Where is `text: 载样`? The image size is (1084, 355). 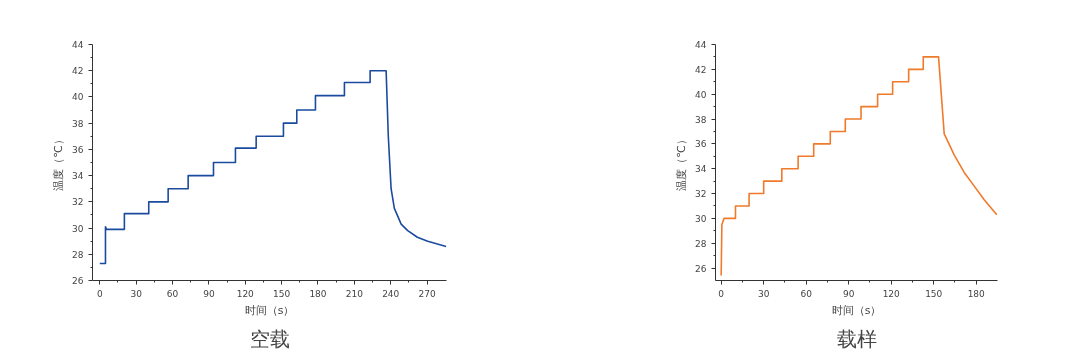 text: 载样 is located at coordinates (856, 338).